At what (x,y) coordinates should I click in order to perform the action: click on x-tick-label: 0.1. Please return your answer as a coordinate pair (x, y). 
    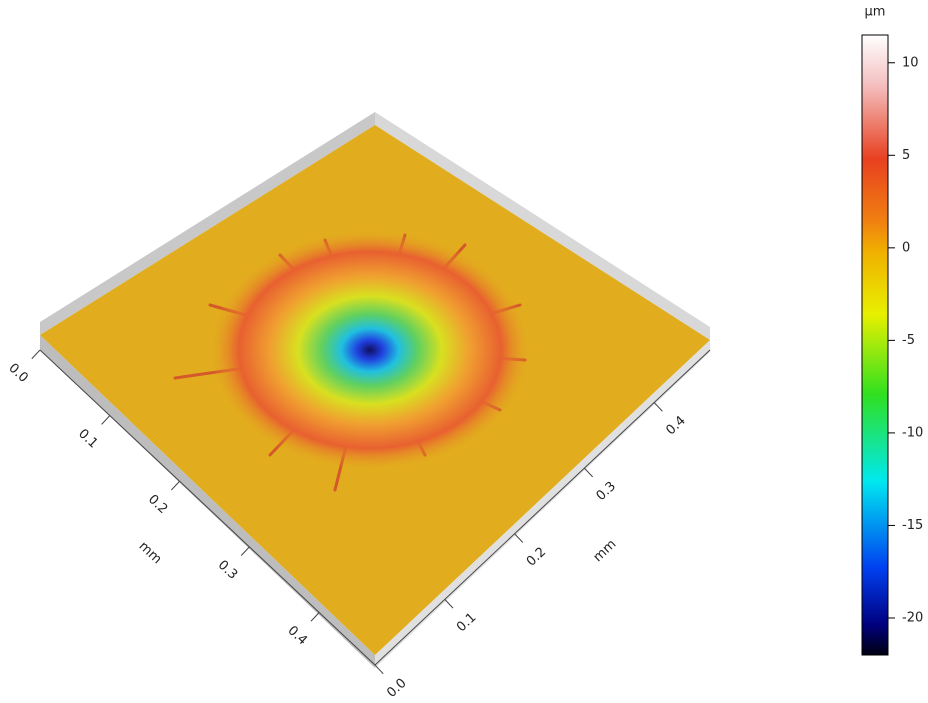
    Looking at the image, I should click on (87, 438).